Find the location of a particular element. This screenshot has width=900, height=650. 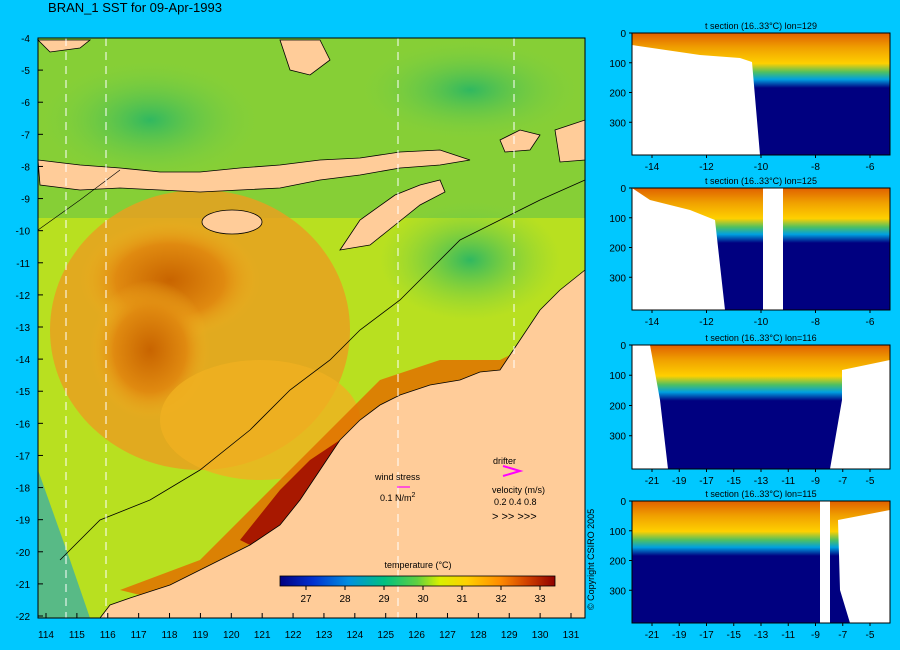

colorbar-tick-label: 27 is located at coordinates (306, 599).